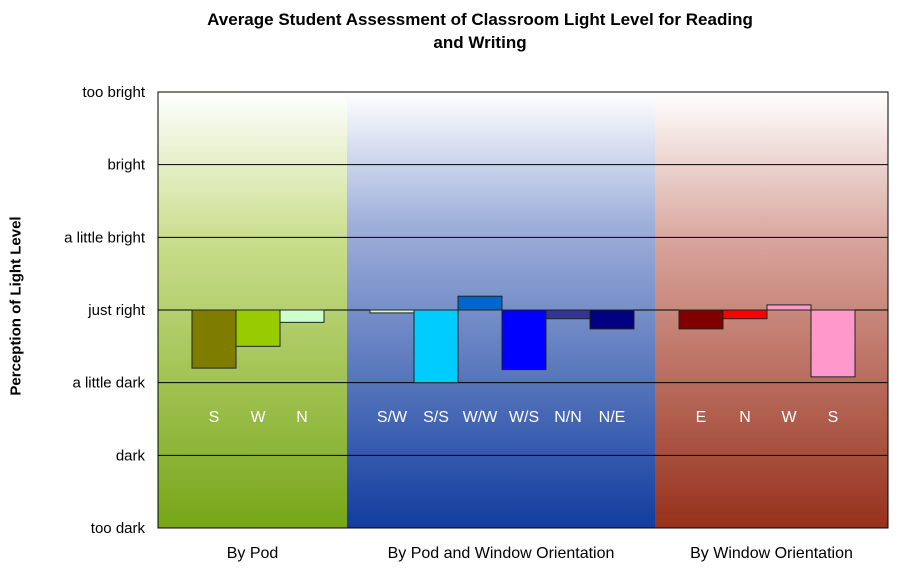  Describe the element at coordinates (481, 417) in the screenshot. I see `category-label: W/W` at that location.